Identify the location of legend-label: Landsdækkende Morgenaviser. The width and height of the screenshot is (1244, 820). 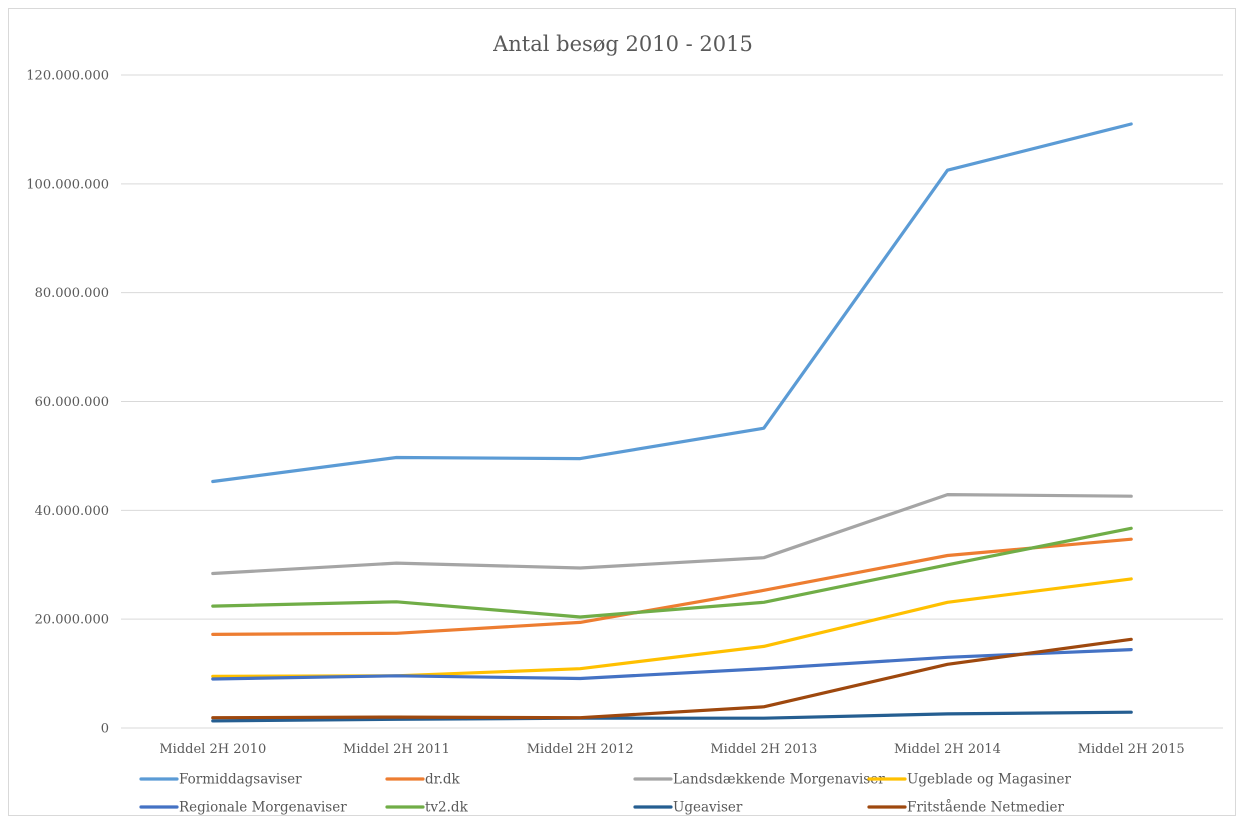
(779, 780).